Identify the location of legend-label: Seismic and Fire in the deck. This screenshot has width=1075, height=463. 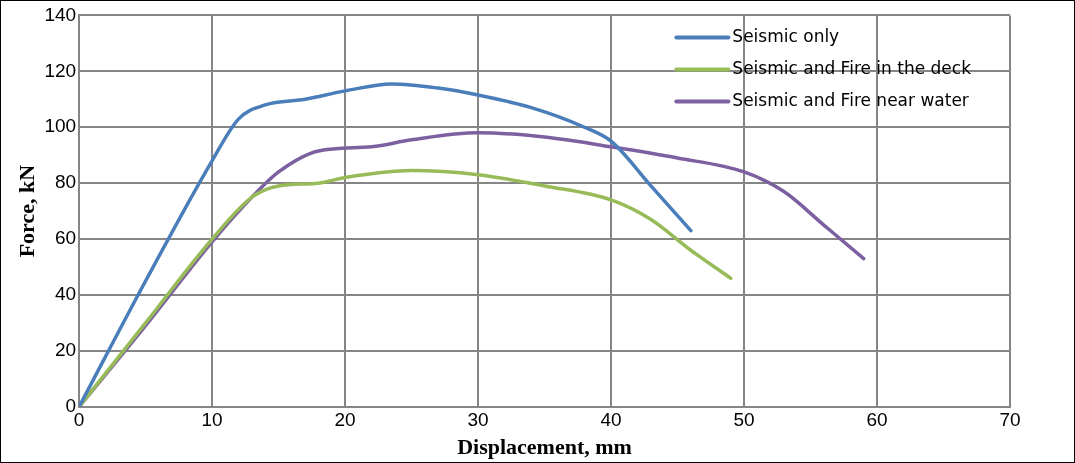
(852, 67).